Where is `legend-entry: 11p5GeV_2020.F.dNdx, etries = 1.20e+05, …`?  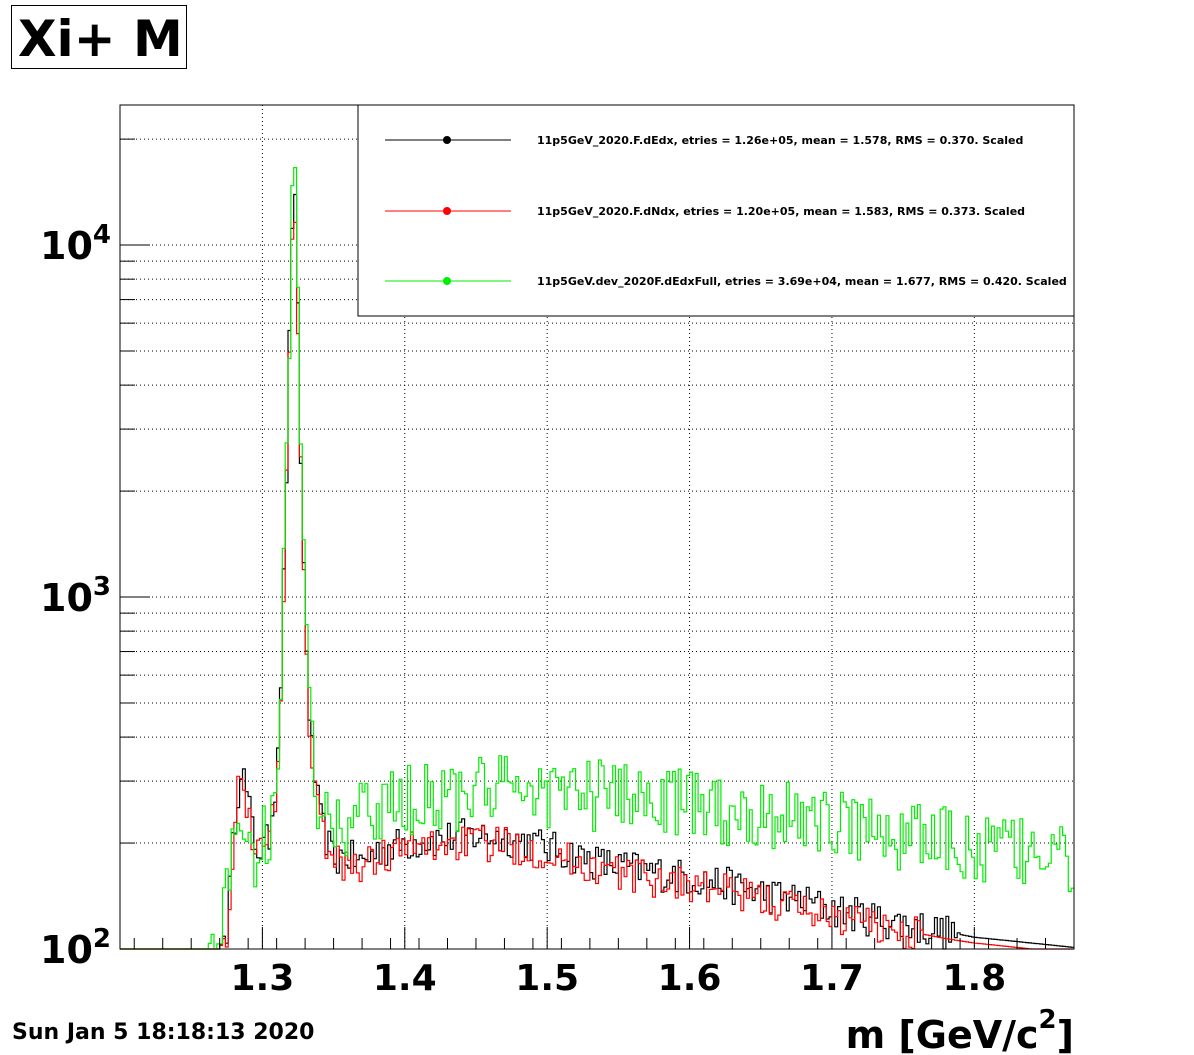 legend-entry: 11p5GeV_2020.F.dNdx, etries = 1.20e+05, … is located at coordinates (781, 211).